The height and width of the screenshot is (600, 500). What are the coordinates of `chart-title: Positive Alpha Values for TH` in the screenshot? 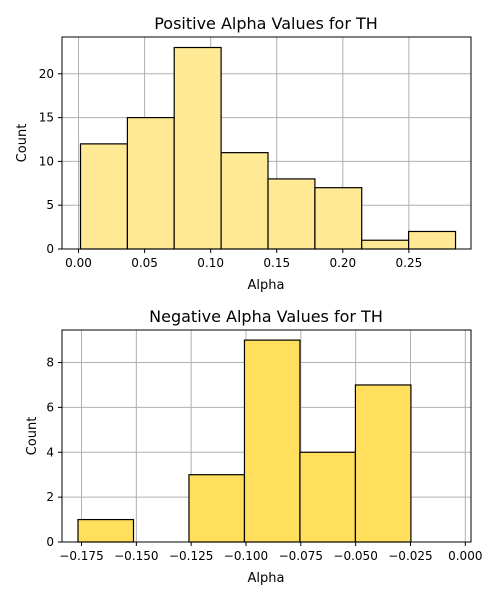 It's located at (266, 23).